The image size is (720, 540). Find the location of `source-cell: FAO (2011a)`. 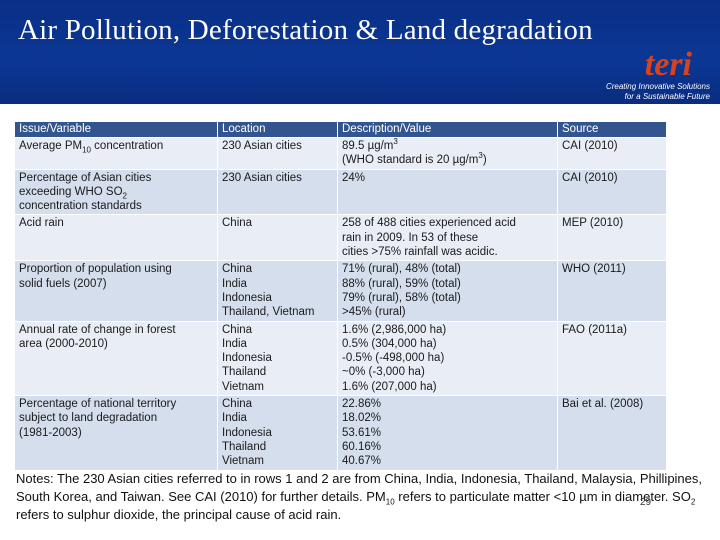

source-cell: FAO (2011a) is located at coordinates (612, 358).